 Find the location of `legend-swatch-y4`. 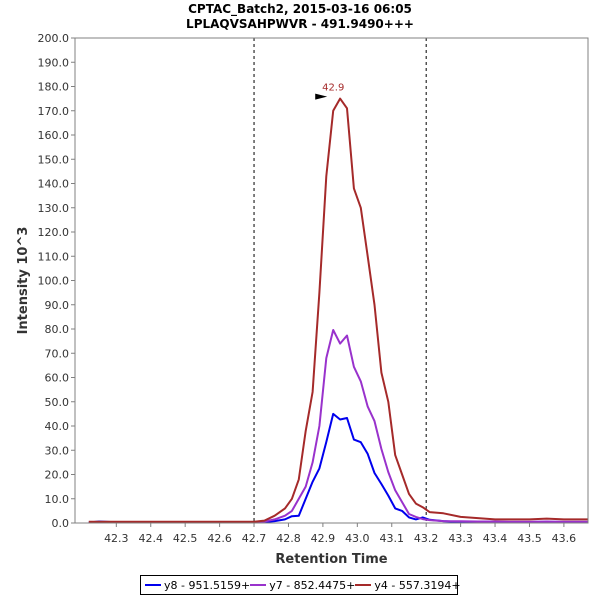

legend-swatch-y4 is located at coordinates (363, 585).